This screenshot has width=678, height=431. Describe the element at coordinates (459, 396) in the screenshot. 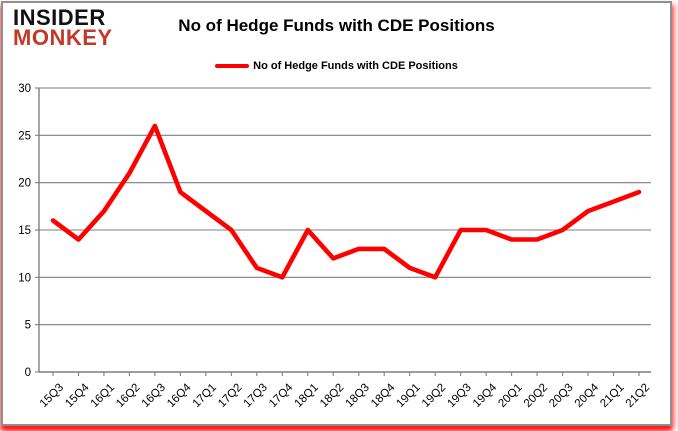

I see `x-axis-label: 19Q3` at that location.